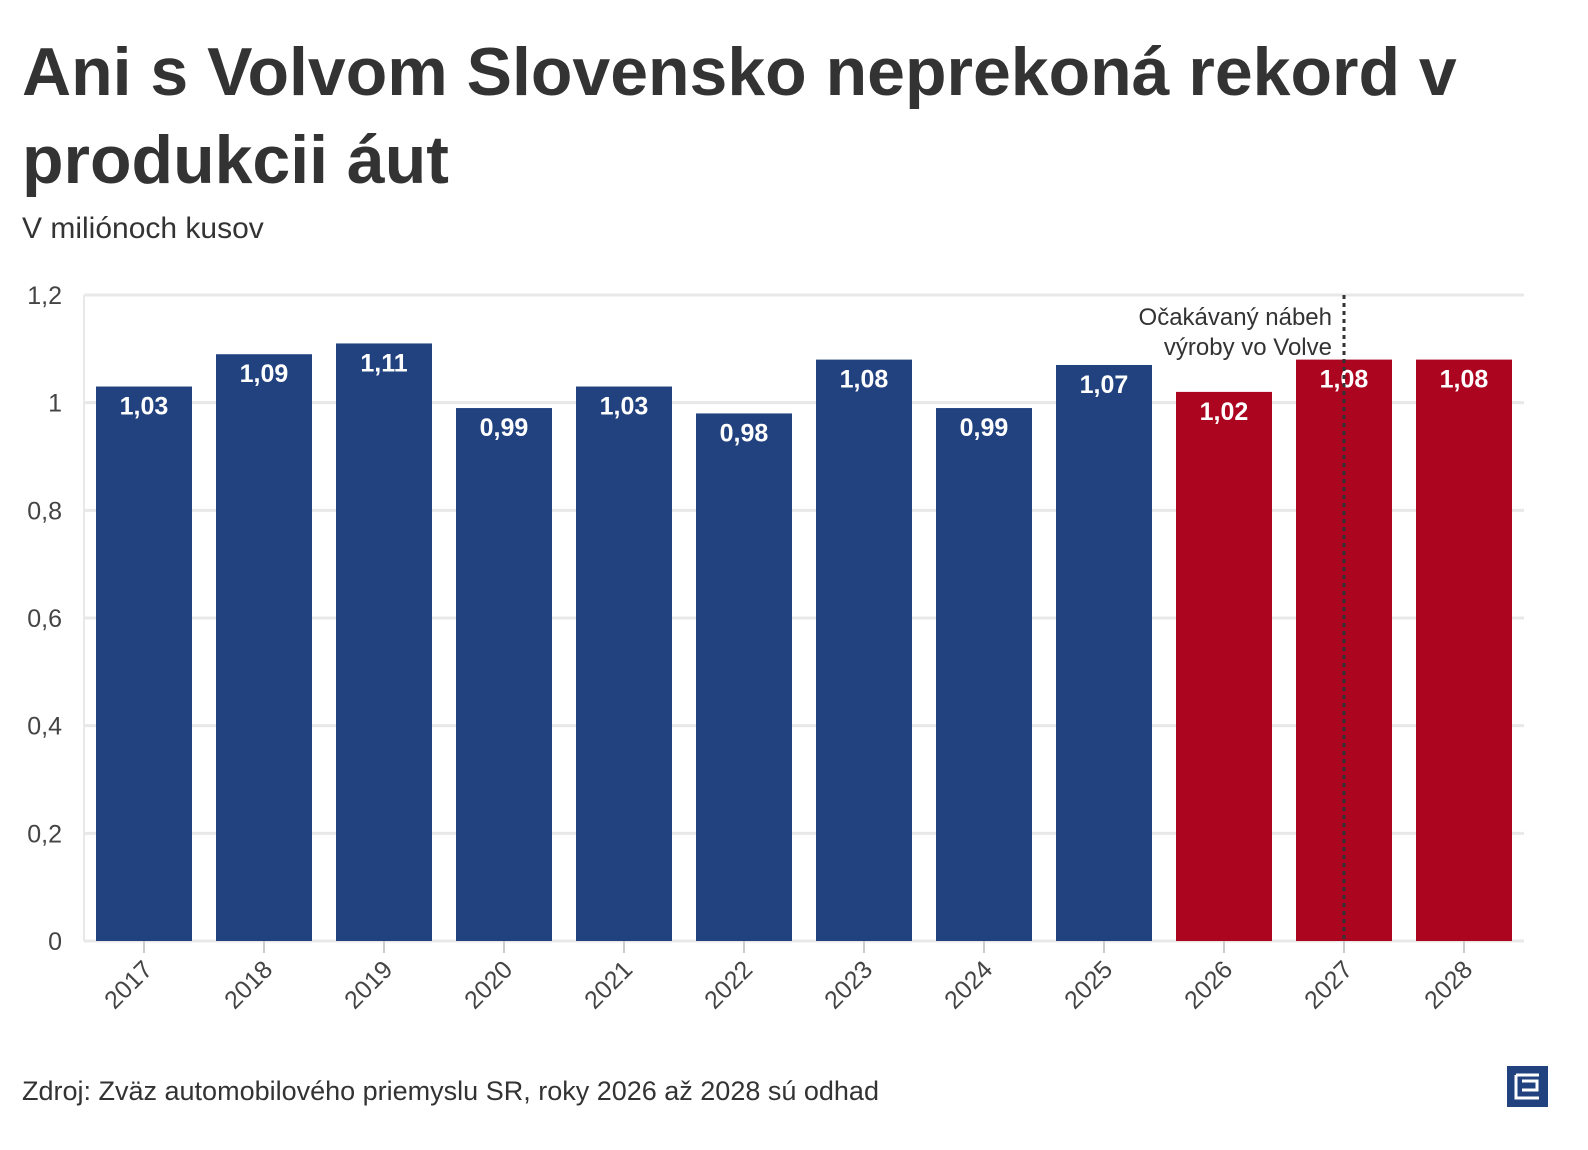 This screenshot has height=1150, width=1588. I want to click on annotation-text: výroby vo Volve, so click(1248, 347).